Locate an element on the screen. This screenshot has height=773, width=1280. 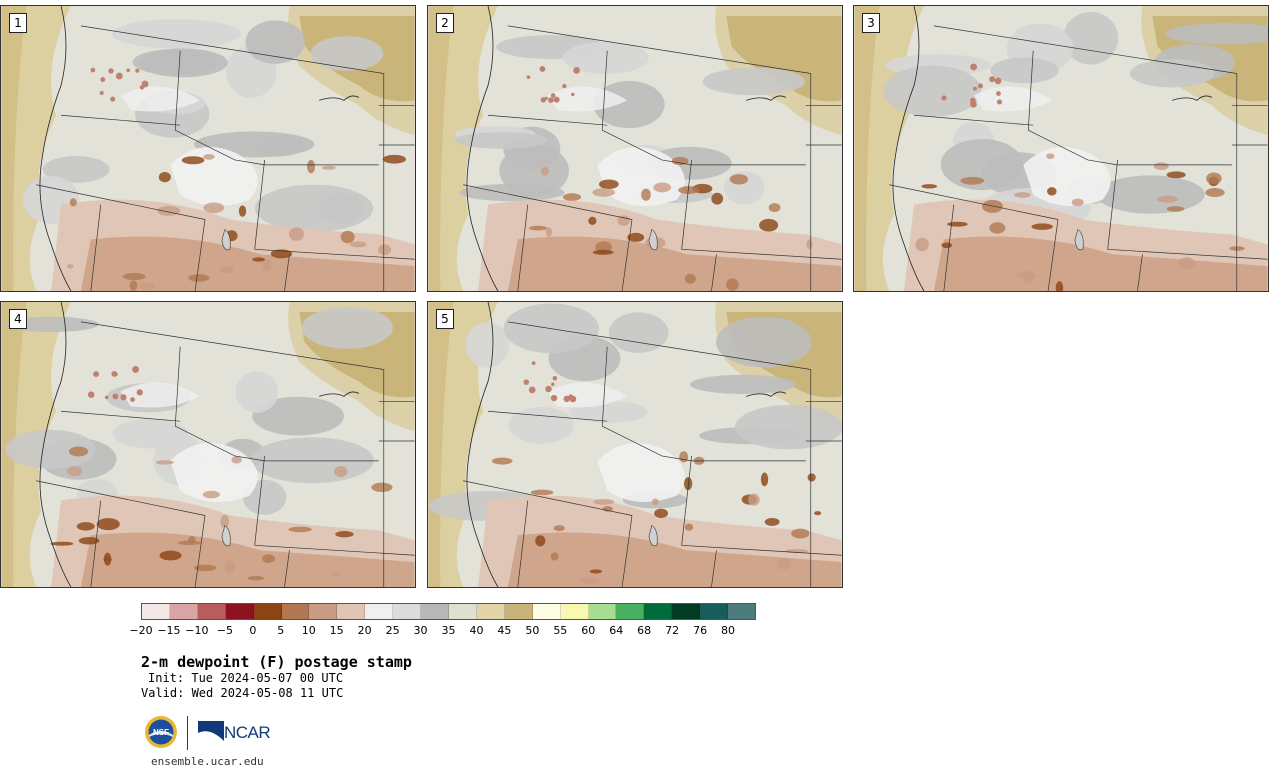
colorbar-tick-label: 25 is located at coordinates (392, 630).